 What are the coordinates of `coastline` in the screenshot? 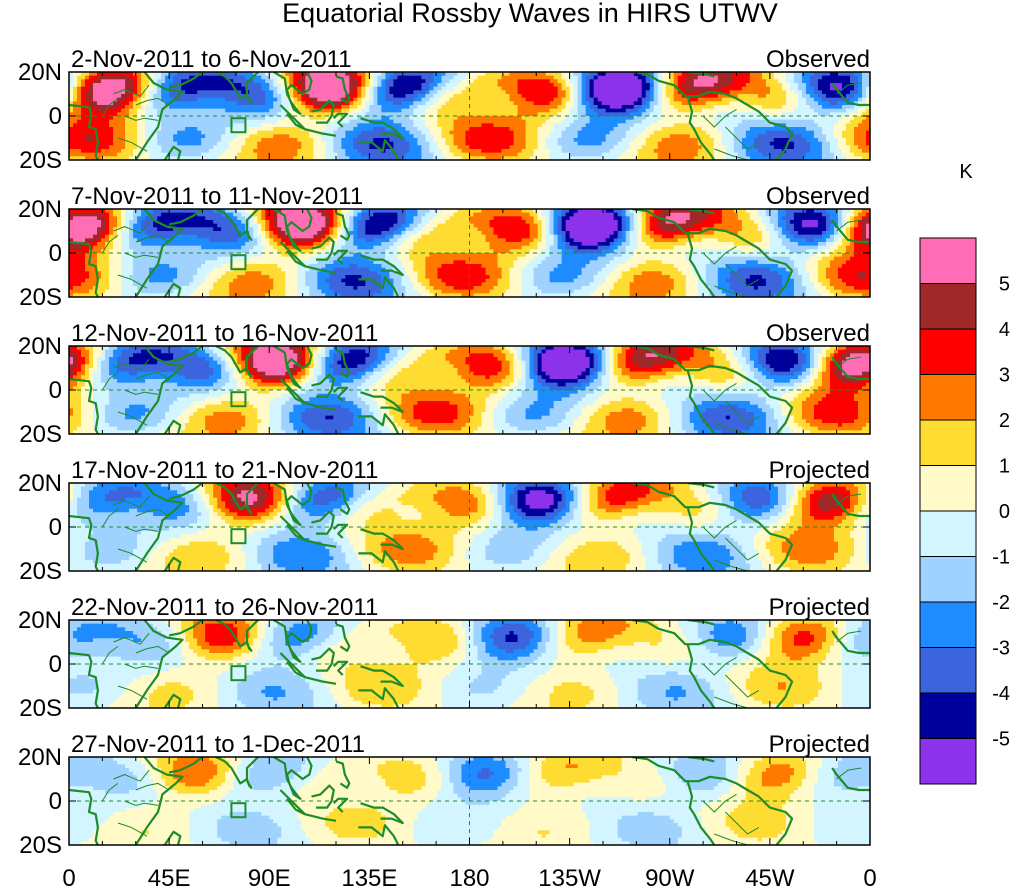 It's located at (343, 89).